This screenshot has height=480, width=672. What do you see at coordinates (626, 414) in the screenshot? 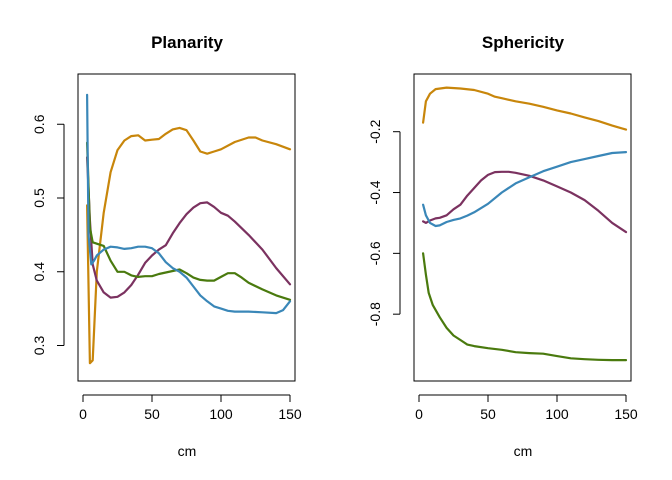
I see `sphericity-x-tick-label: 150` at bounding box center [626, 414].